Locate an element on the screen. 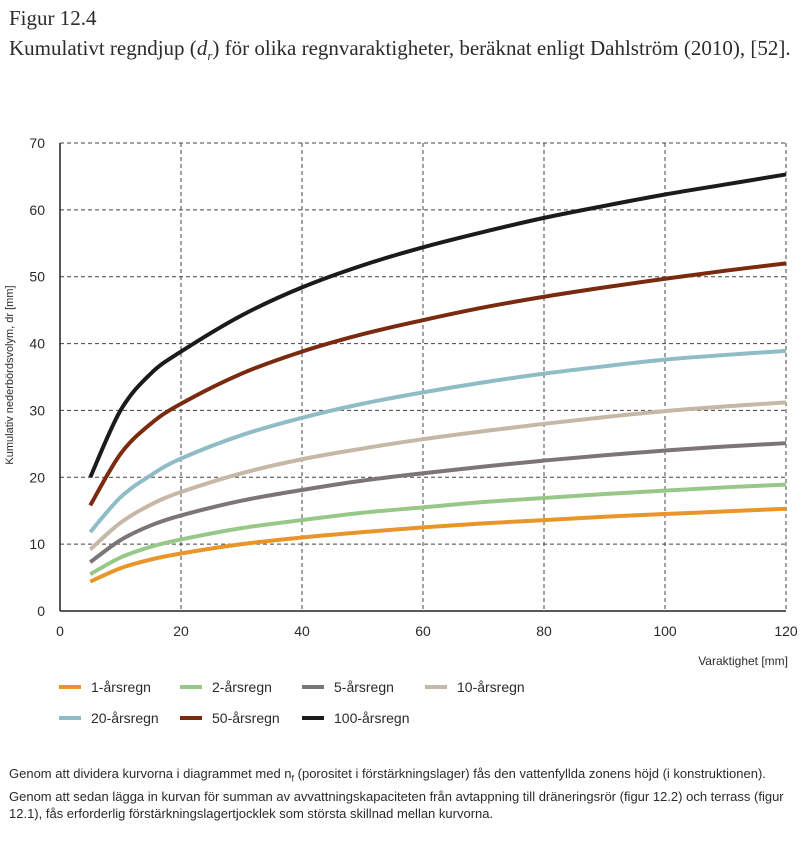 This screenshot has width=804, height=853. title-text-start: Kumulativt regndjup ( is located at coordinates (103, 48).